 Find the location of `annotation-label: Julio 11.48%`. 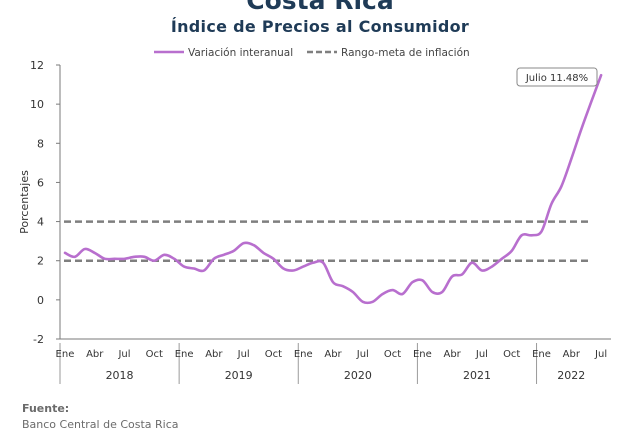

annotation-label: Julio 11.48% is located at coordinates (556, 78).